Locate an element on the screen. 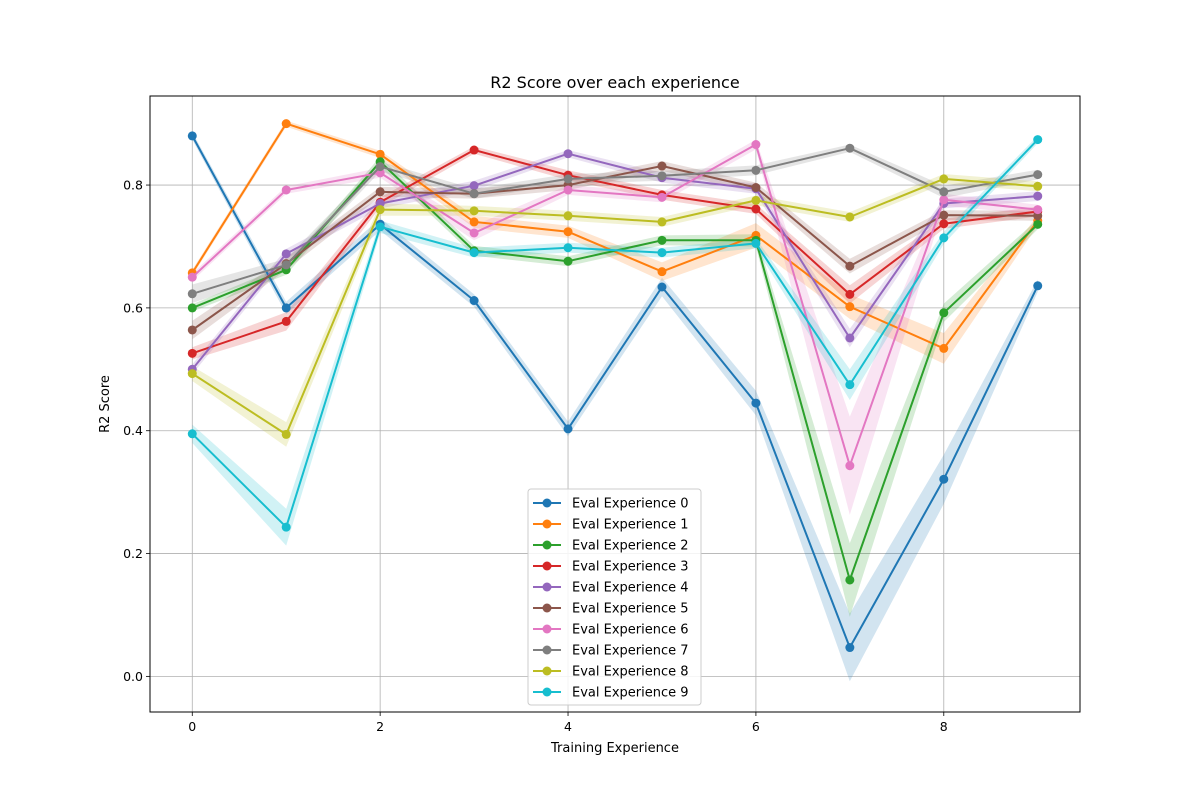 Image resolution: width=1200 pixels, height=800 pixels. legend-label: Eval Experience 3 is located at coordinates (630, 567).